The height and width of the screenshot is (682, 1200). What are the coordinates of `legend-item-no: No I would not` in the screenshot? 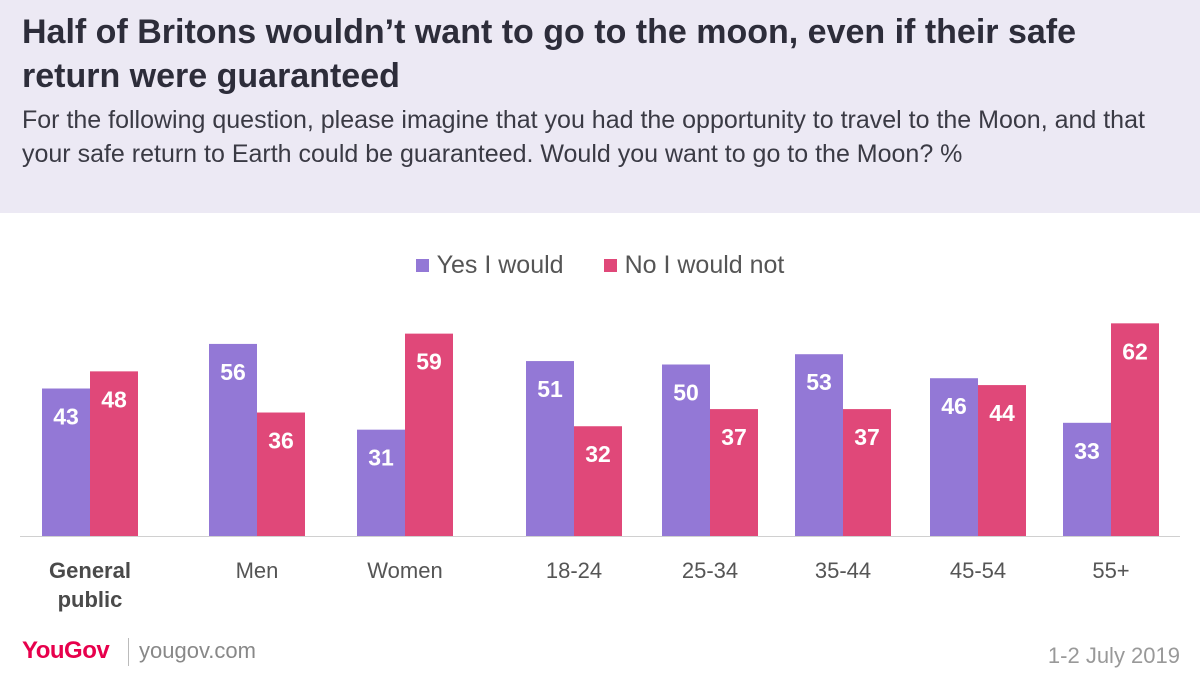 It's located at (694, 265).